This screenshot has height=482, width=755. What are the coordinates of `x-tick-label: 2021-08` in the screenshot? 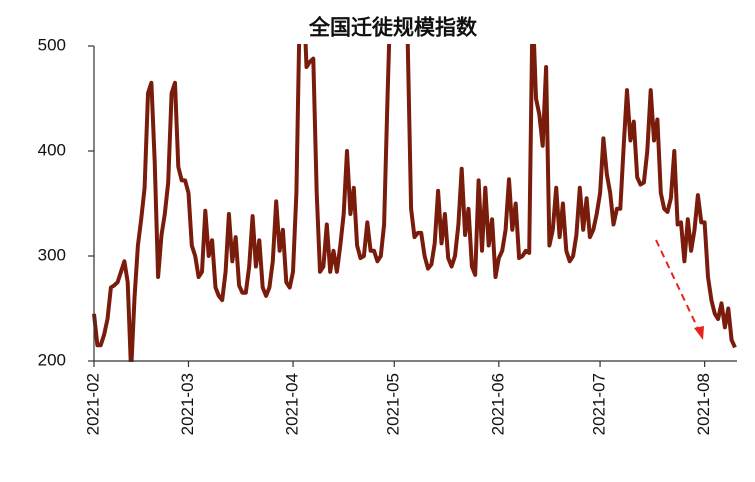 It's located at (703, 404).